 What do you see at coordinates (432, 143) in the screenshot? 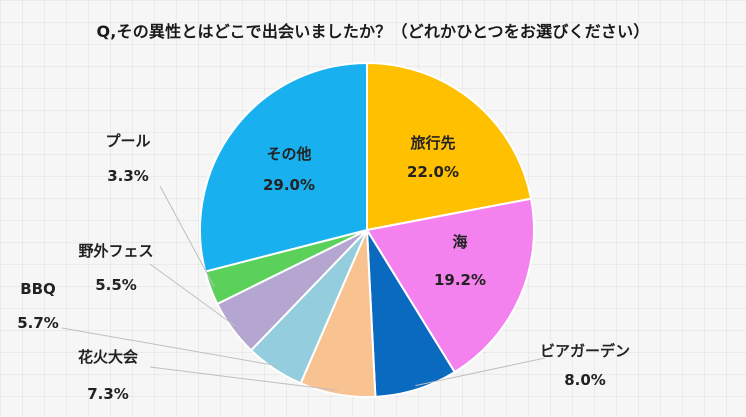
I see `category-label-slice-1: 旅行先` at bounding box center [432, 143].